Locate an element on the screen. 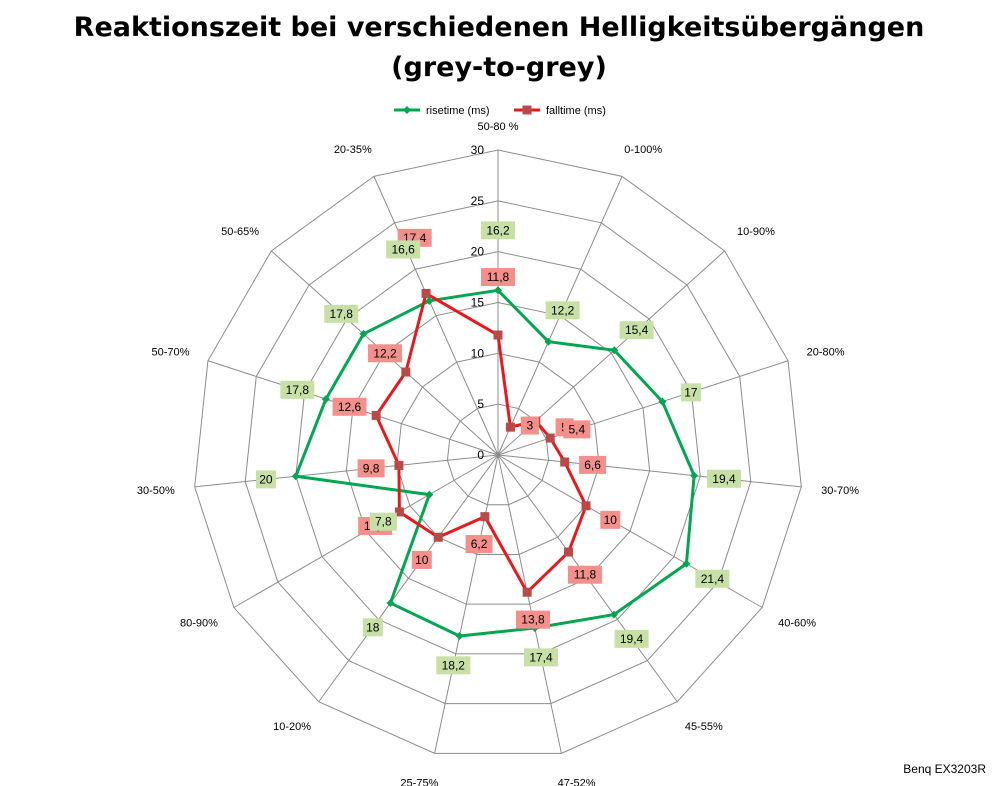 The image size is (998, 786). category-label: 80-90% is located at coordinates (199, 624).